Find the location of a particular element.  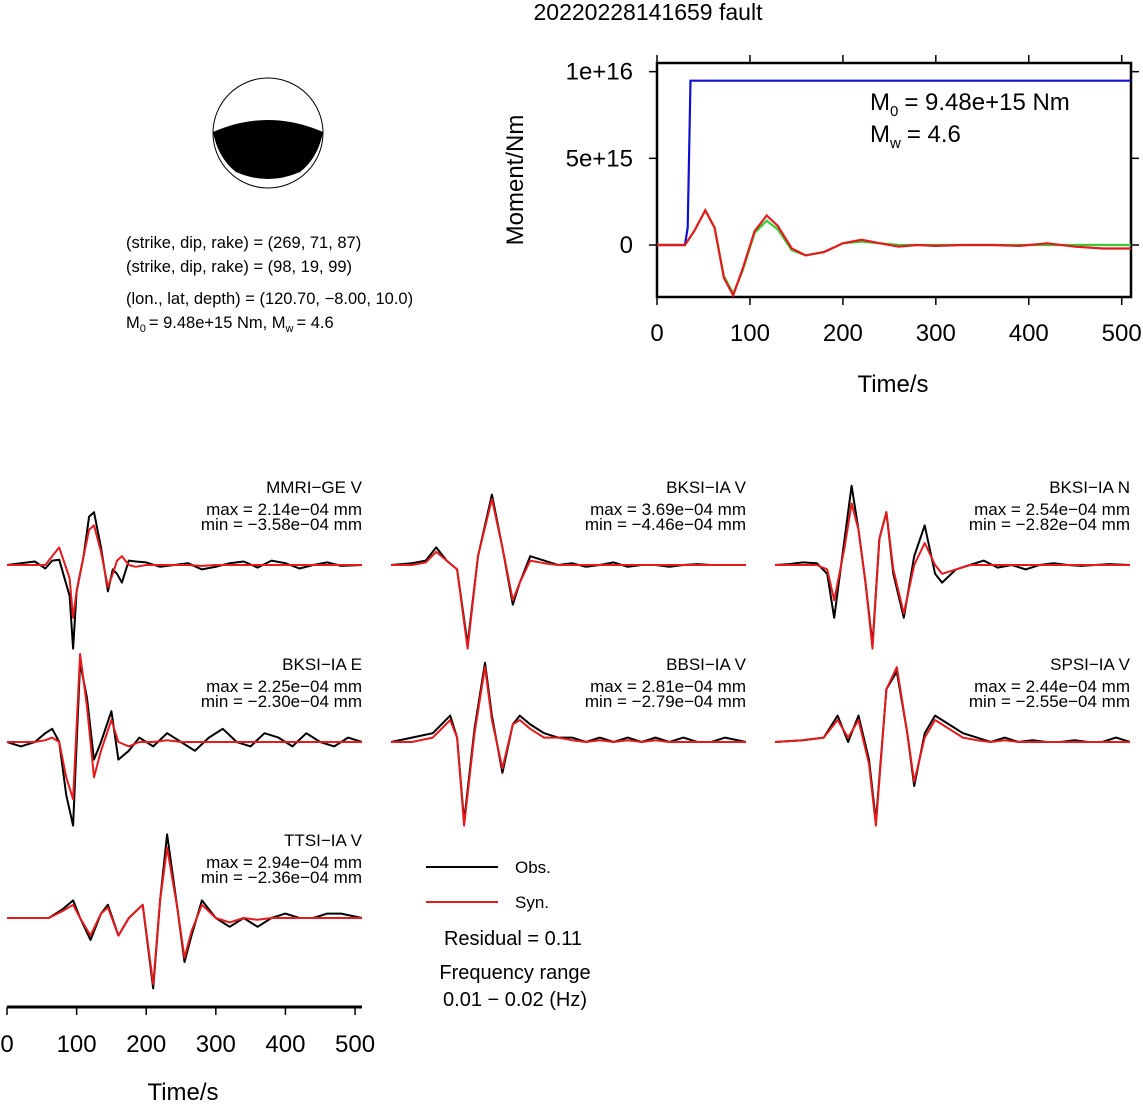

time-axis-tick-label: 200 is located at coordinates (146, 1044).